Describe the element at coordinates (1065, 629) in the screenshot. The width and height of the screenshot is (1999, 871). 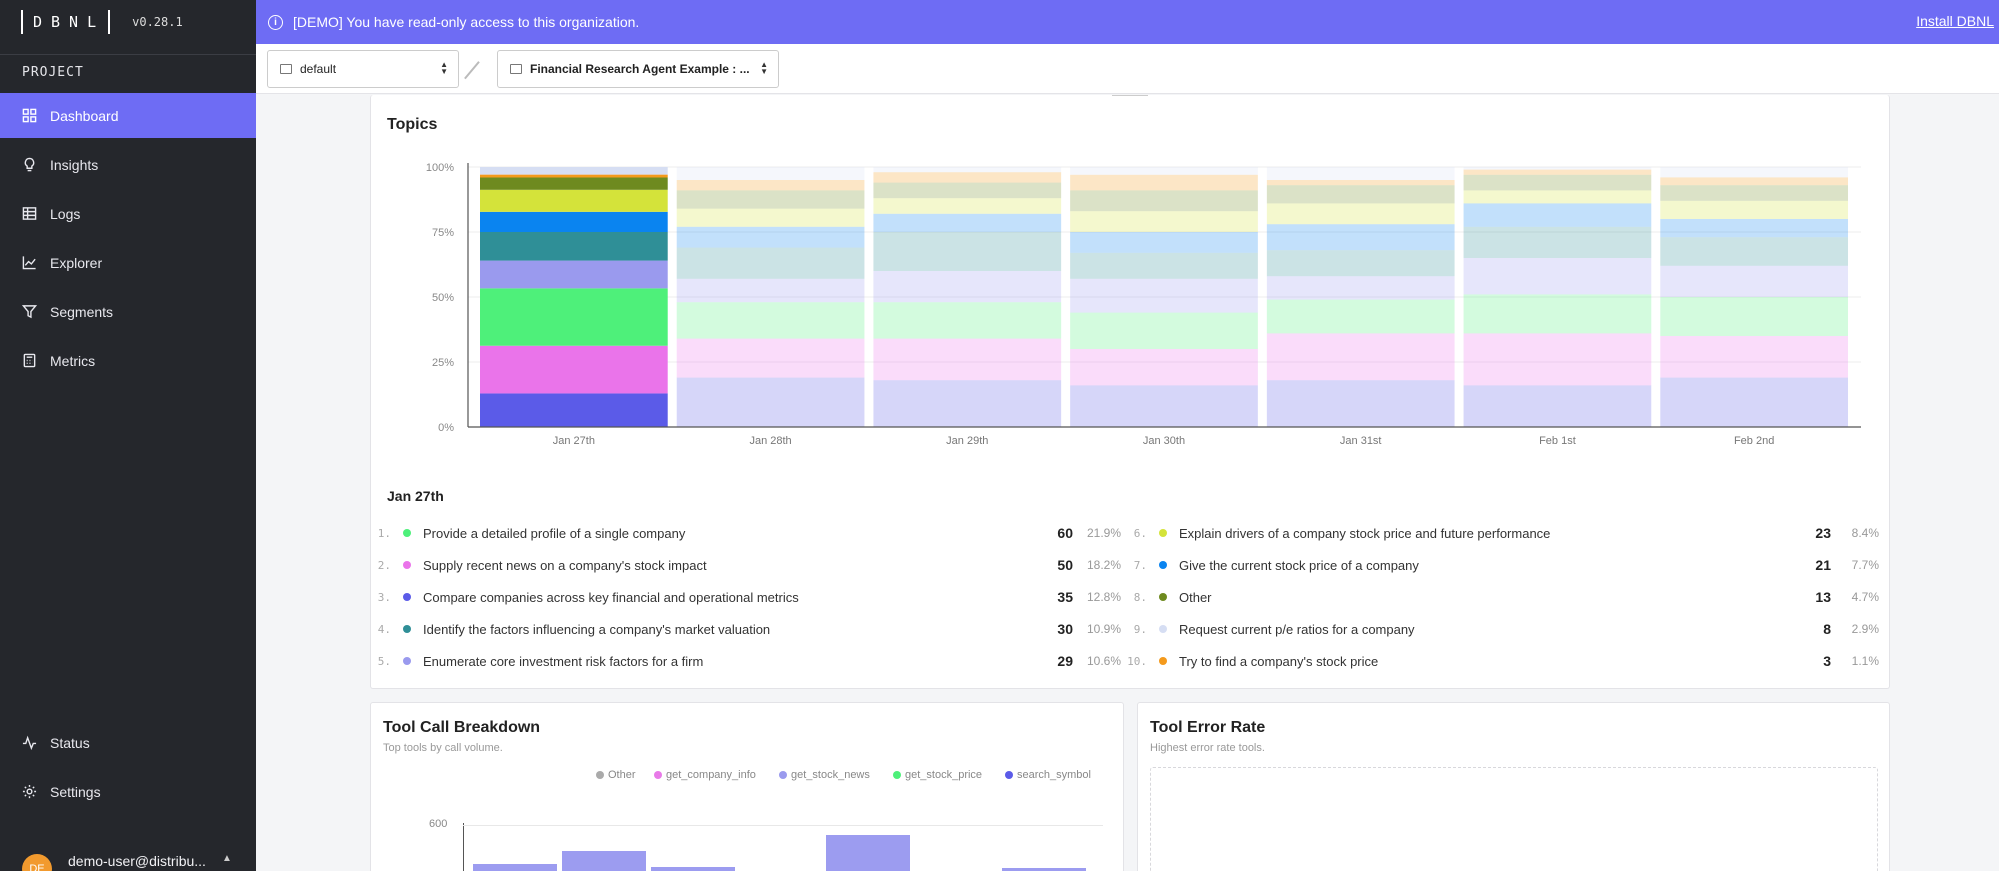
I see `topic-count: 30` at that location.